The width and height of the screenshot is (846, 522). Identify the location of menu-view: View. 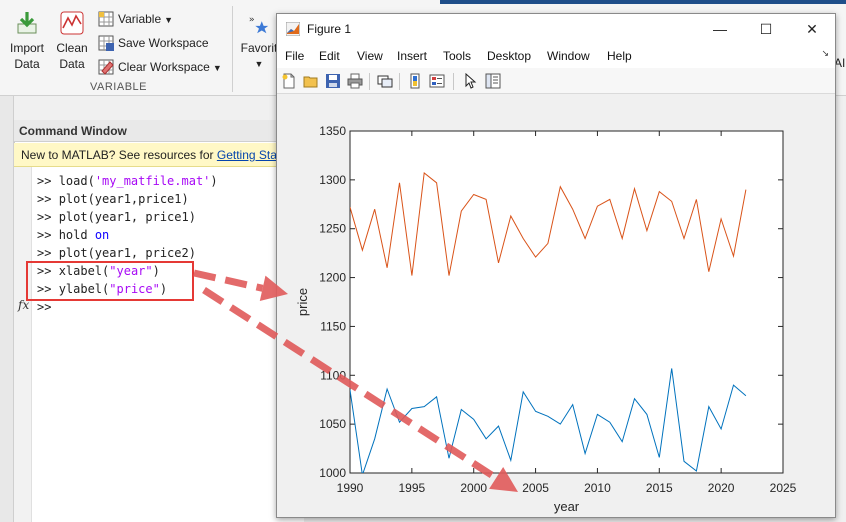
(370, 56).